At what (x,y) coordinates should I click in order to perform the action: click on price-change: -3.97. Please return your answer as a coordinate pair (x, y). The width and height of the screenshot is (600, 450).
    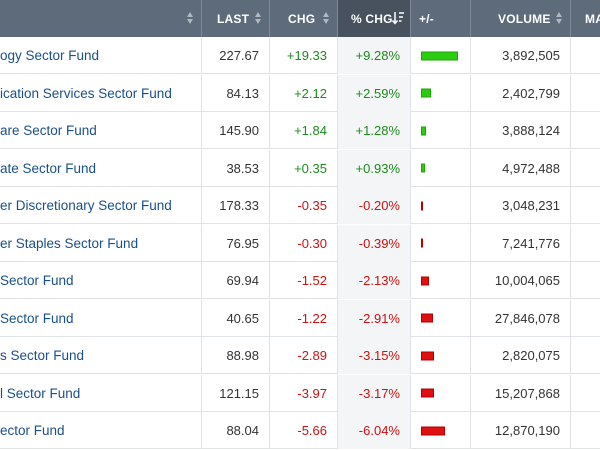
    Looking at the image, I should click on (304, 393).